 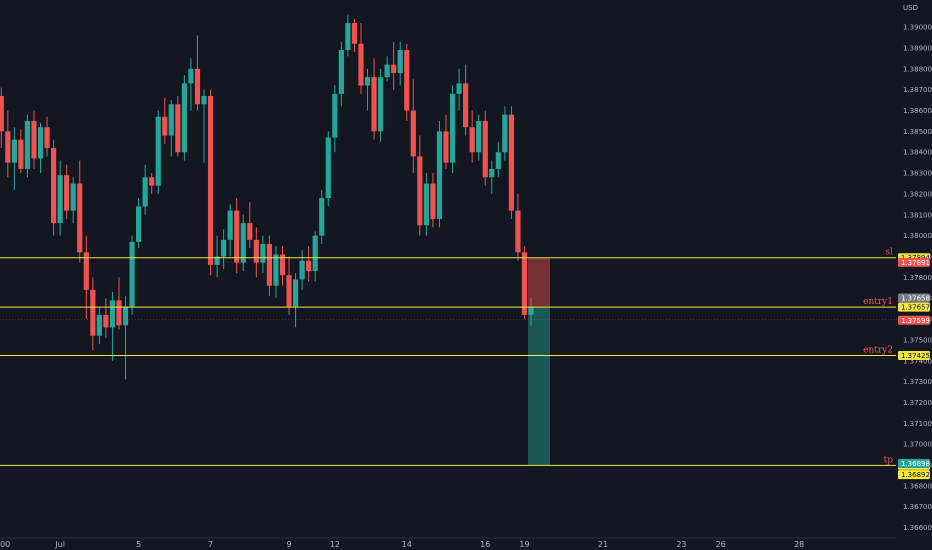 I want to click on time-tick-5: 12, so click(x=335, y=544).